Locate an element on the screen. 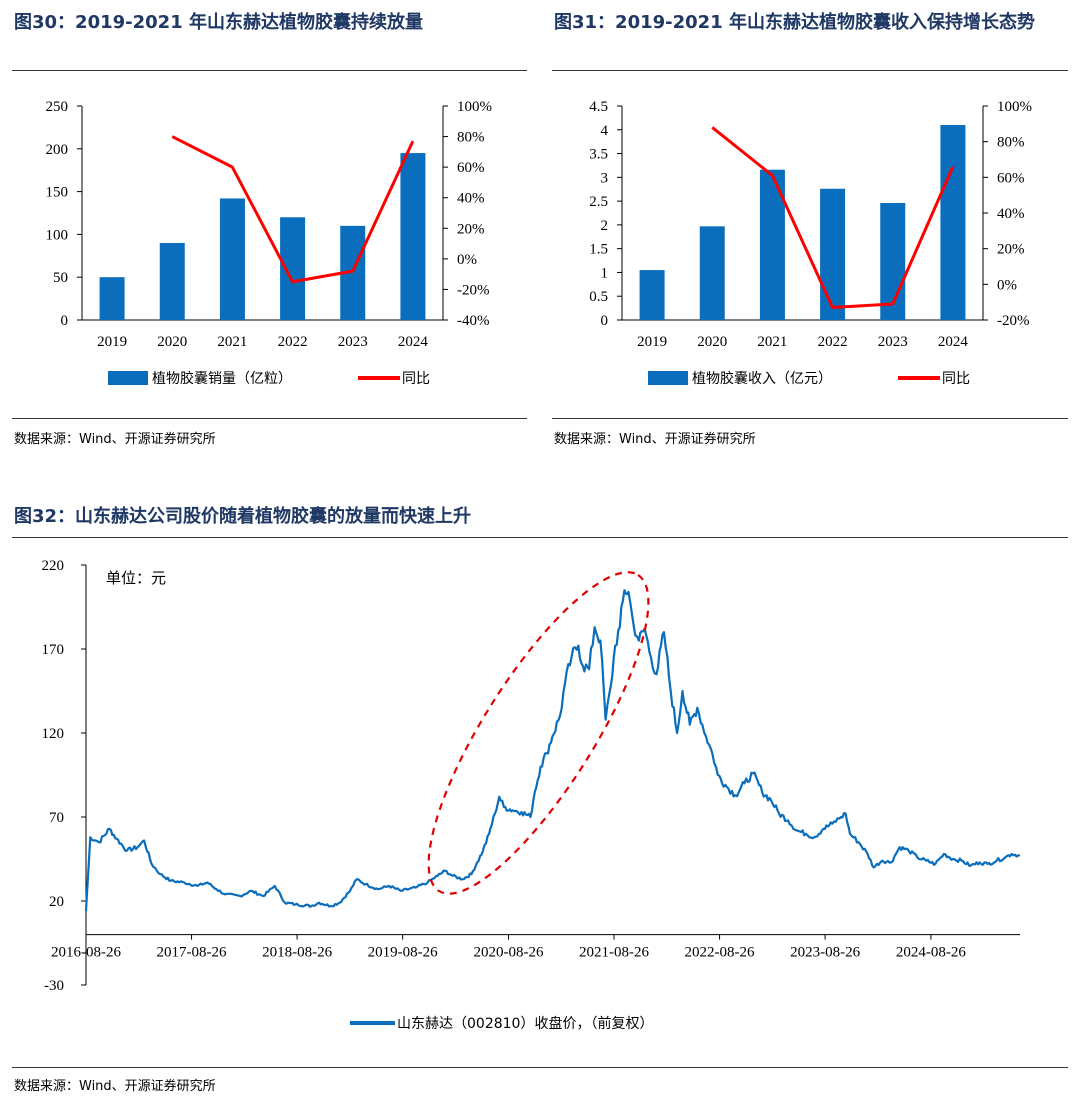 The width and height of the screenshot is (1080, 1101). fig30-right-tick-label: -20% is located at coordinates (473, 290).